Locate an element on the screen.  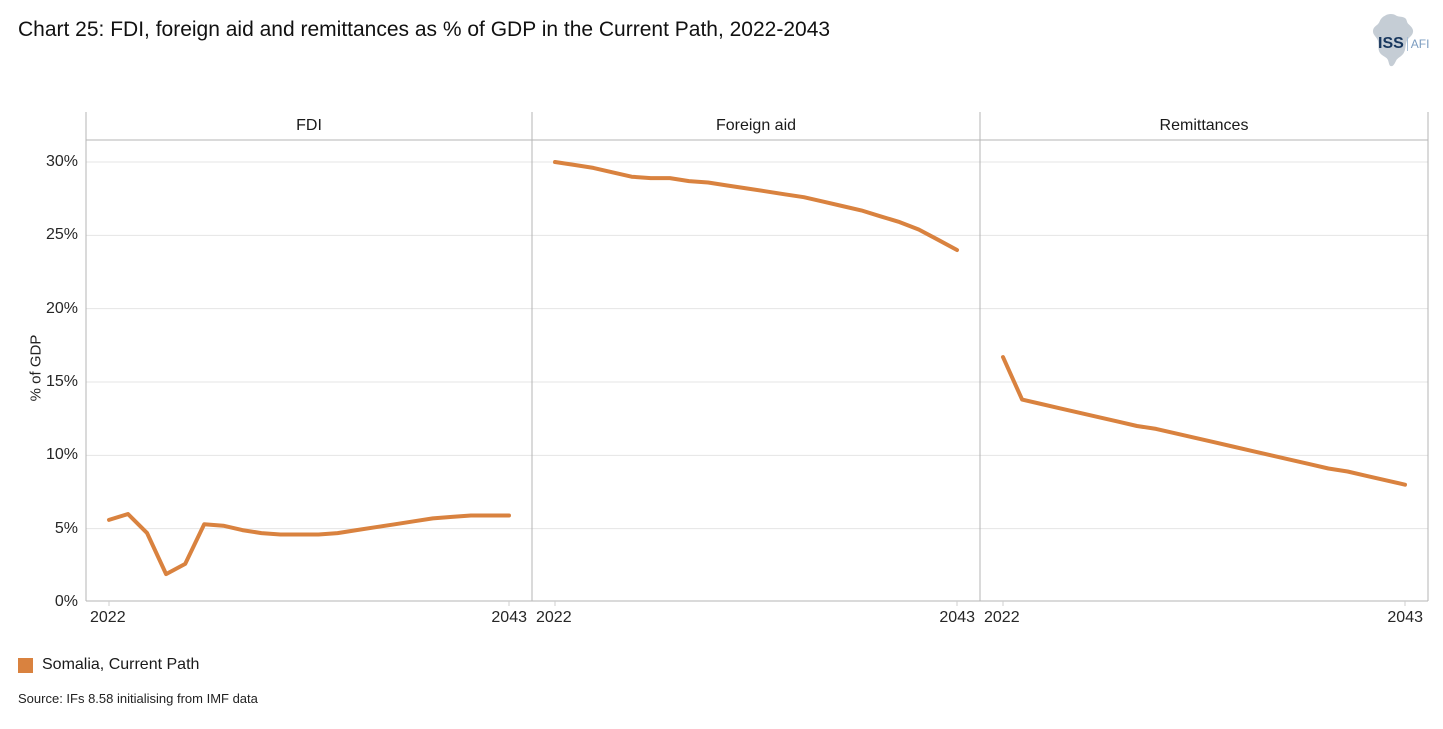
y-tick-label-30%: 30% is located at coordinates (61, 161).